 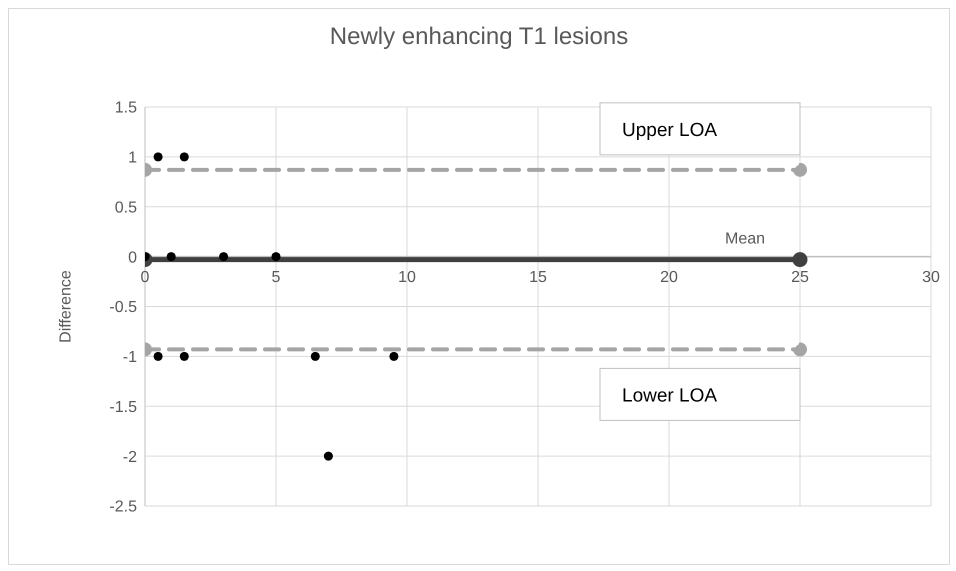 What do you see at coordinates (670, 130) in the screenshot?
I see `series-label: Upper LOA` at bounding box center [670, 130].